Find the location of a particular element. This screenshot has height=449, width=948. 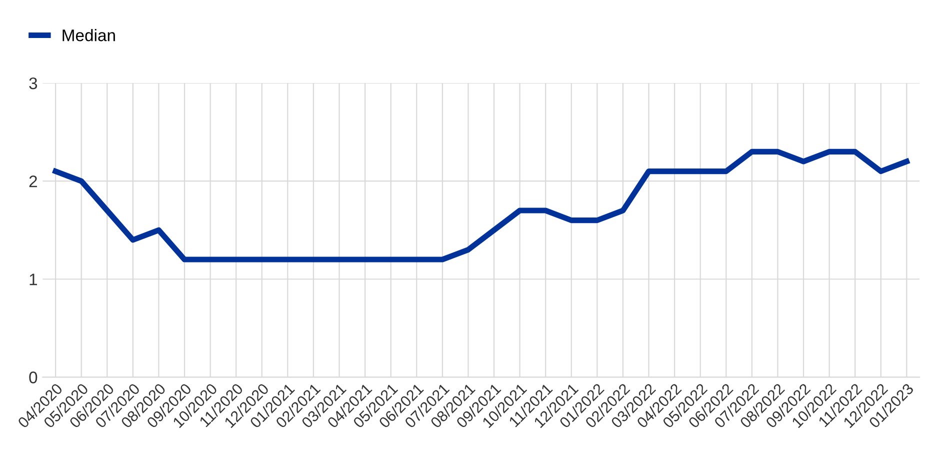

y-tick-label: 2 is located at coordinates (33, 182).